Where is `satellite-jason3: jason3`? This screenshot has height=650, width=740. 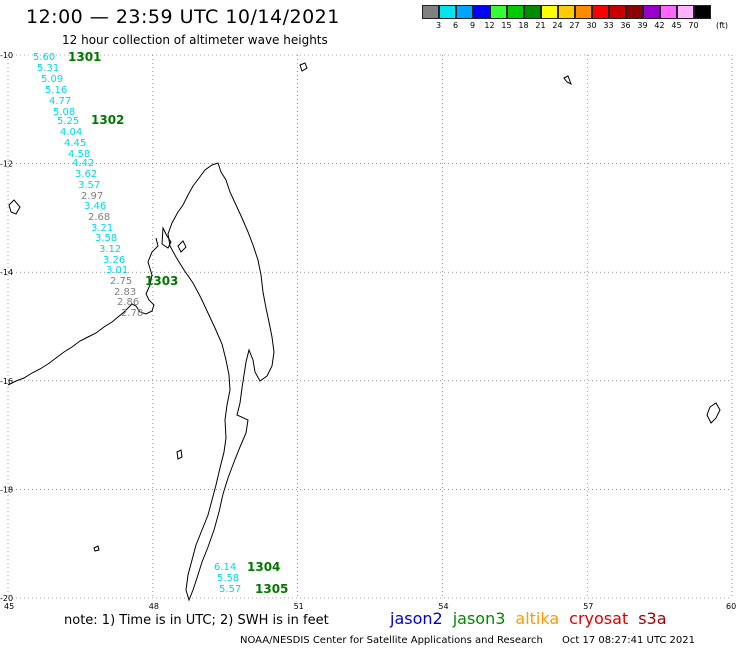
satellite-jason3: jason3 is located at coordinates (479, 618).